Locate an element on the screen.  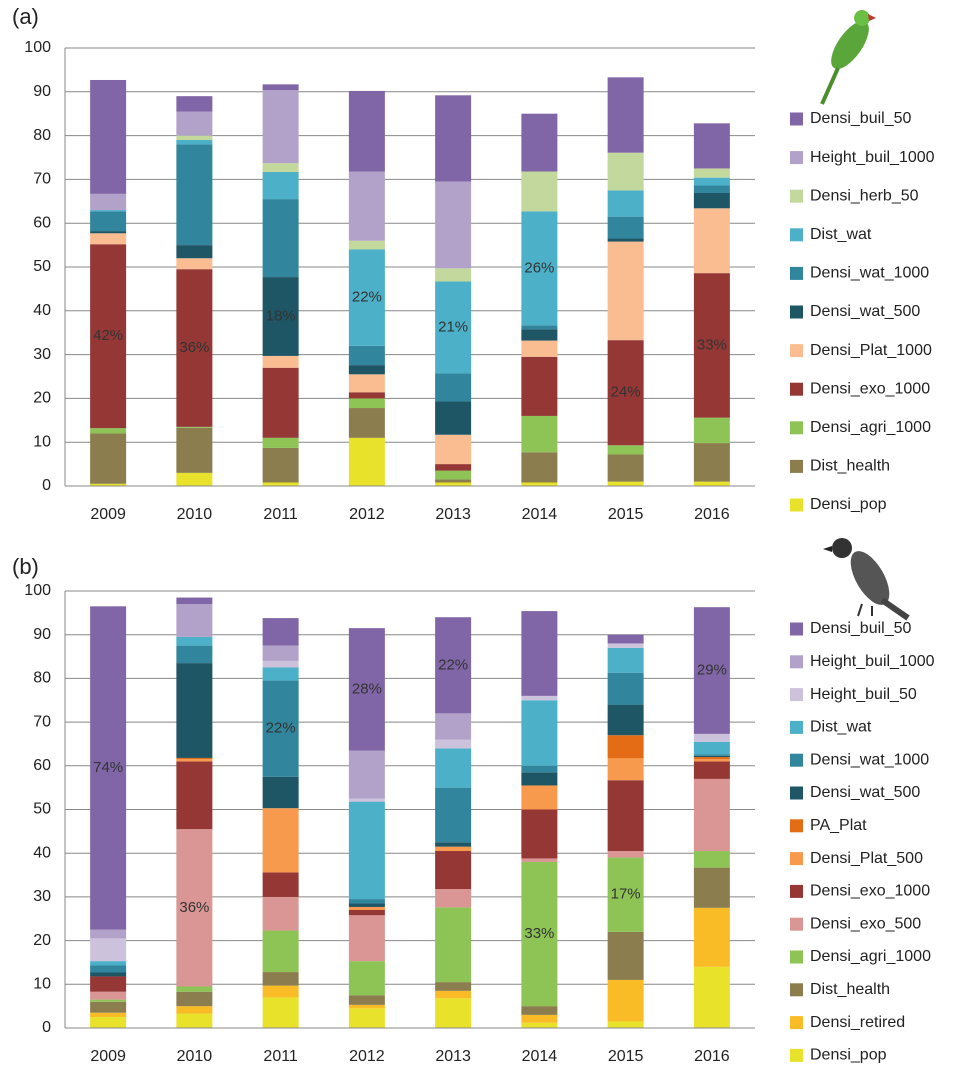
y-tick-label: 90 is located at coordinates (42, 91).